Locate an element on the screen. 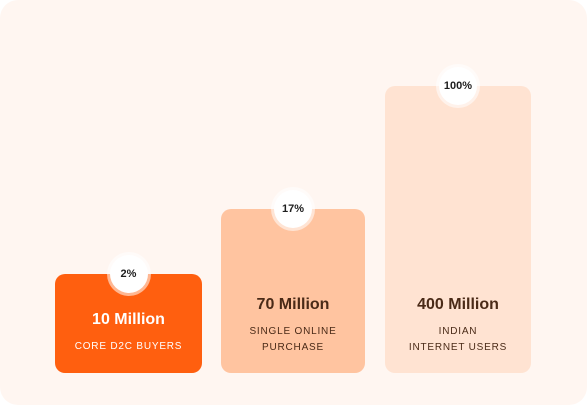  bar-2: 70 Million SINGLE ONLINE PURCHASE is located at coordinates (293, 291).